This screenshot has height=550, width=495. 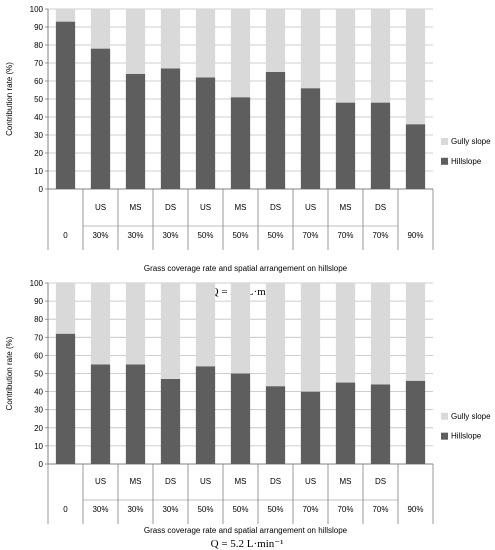 I want to click on y-tick-label: 70, so click(x=38, y=63).